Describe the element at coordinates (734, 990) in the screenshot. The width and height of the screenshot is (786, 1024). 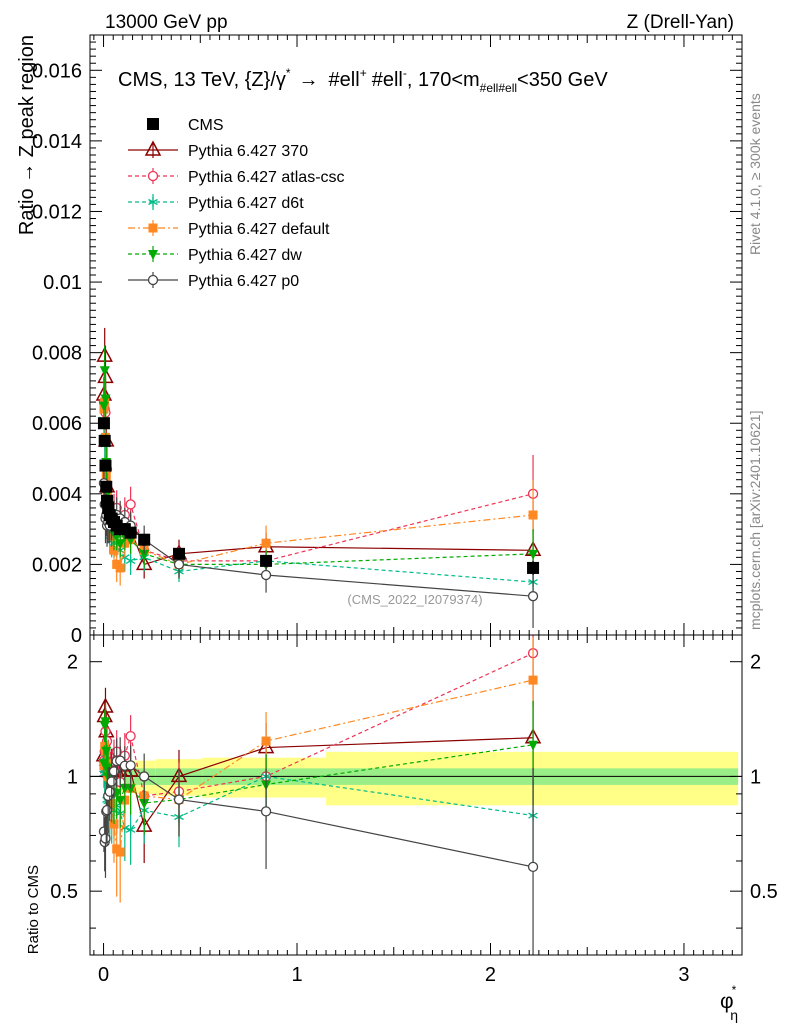
I see `x-axis-label-sup: *` at that location.